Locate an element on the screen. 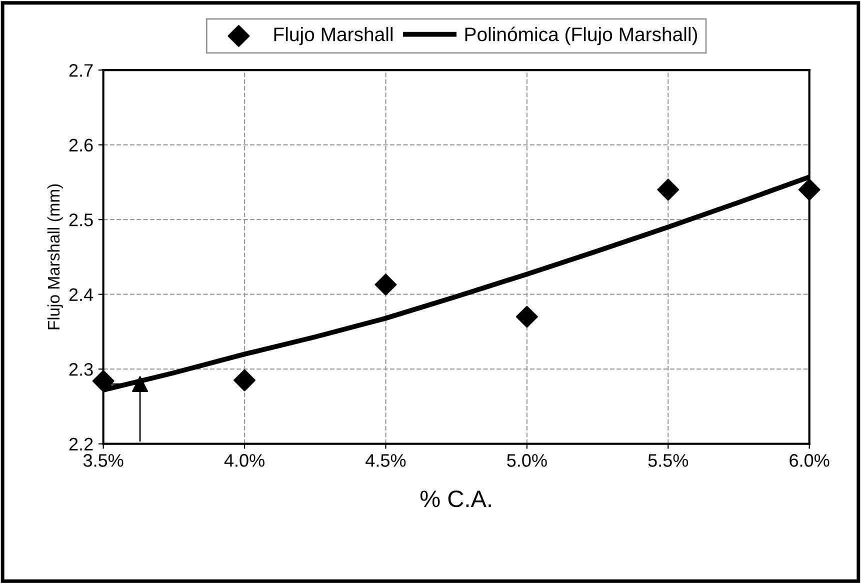 This screenshot has width=861, height=584. x-axis-title: % C.A. is located at coordinates (455, 499).